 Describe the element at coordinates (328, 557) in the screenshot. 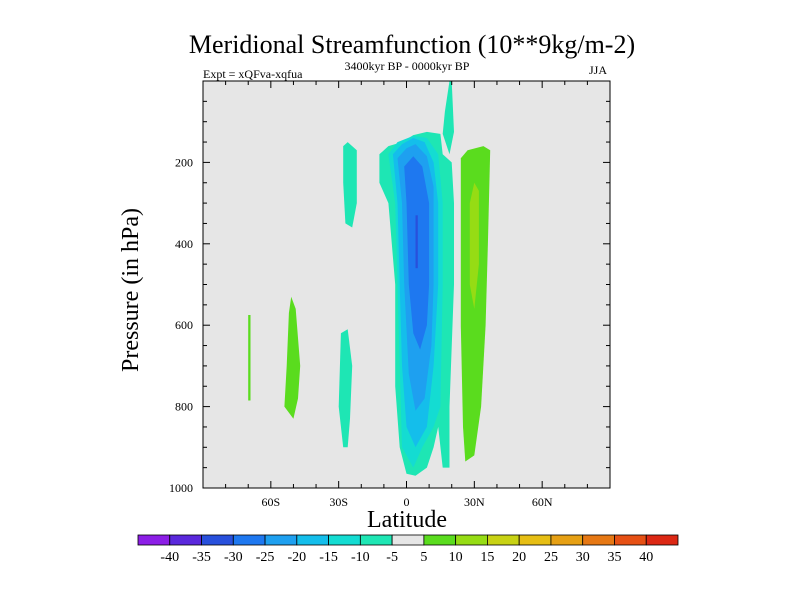

I see `colorbar-level-label: -15` at that location.